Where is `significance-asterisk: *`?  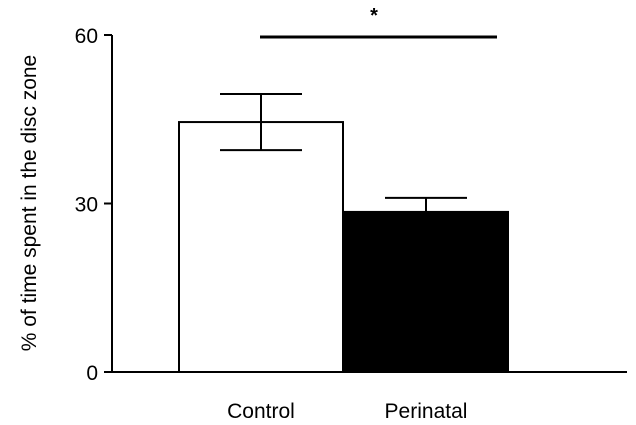
significance-asterisk: * is located at coordinates (374, 16).